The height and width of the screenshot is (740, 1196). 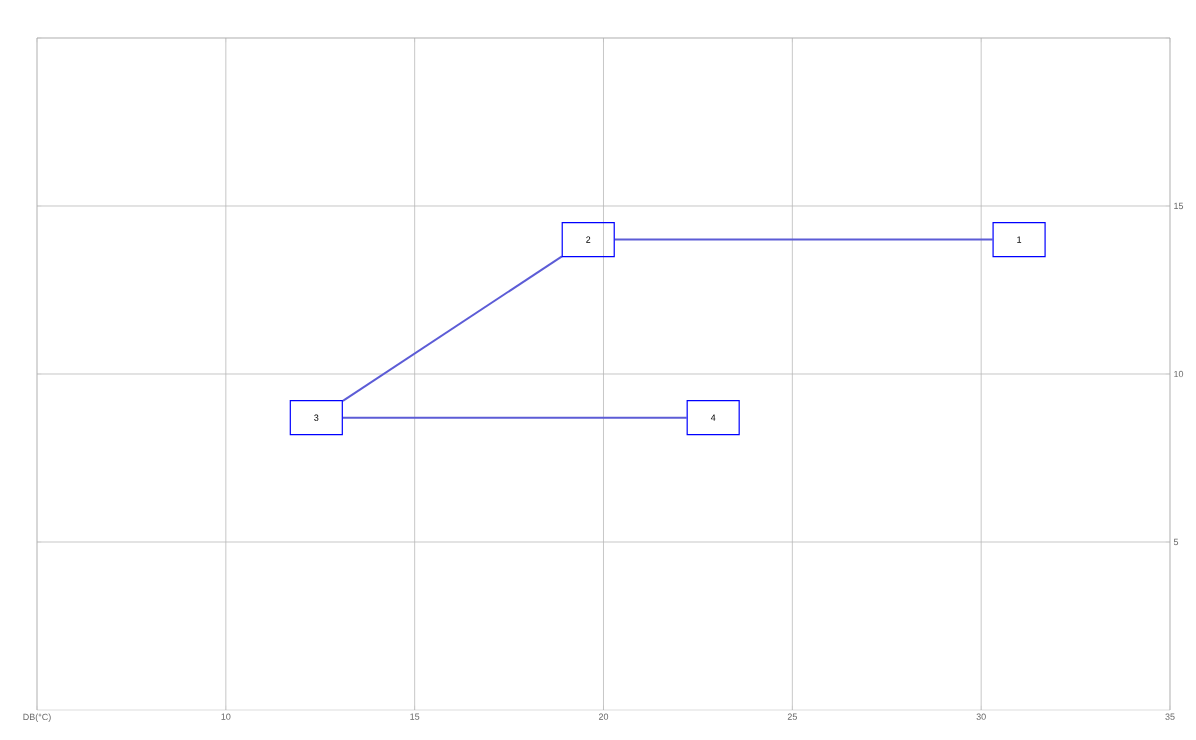 What do you see at coordinates (603, 716) in the screenshot?
I see `x-tick-label: 20` at bounding box center [603, 716].